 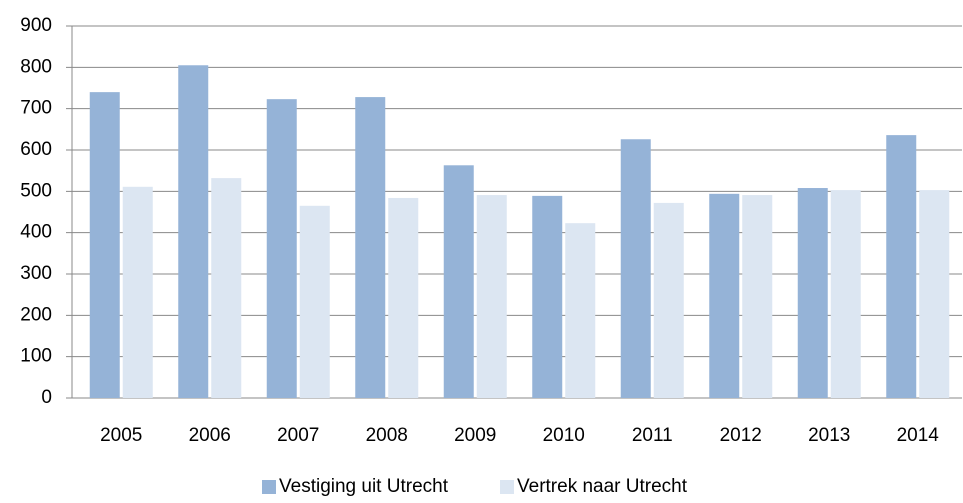 I want to click on x-tick-label: 2009, so click(x=475, y=435).